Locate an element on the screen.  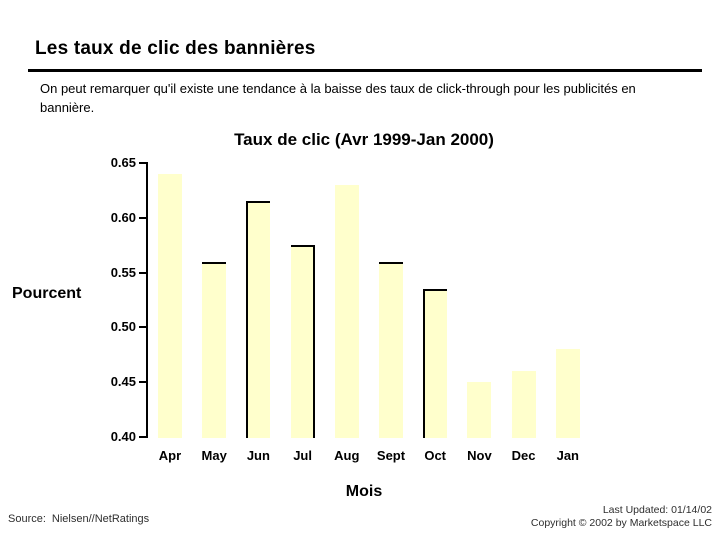
page-title: Les taux de clic des bannières is located at coordinates (175, 48).